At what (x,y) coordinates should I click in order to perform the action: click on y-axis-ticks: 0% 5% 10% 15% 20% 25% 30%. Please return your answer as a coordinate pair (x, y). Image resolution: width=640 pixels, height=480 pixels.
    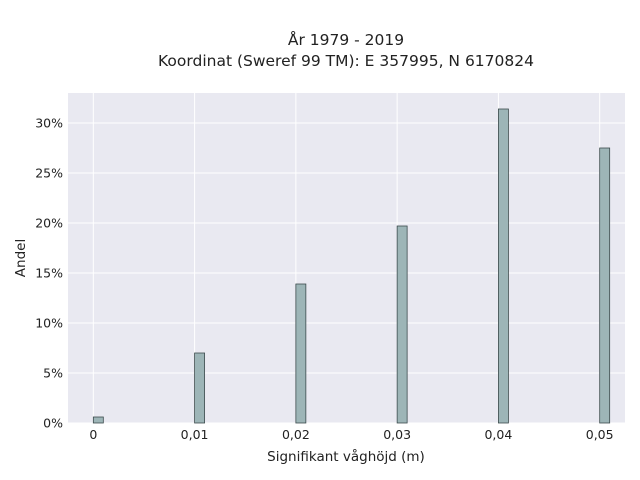
    Looking at the image, I should click on (49, 273).